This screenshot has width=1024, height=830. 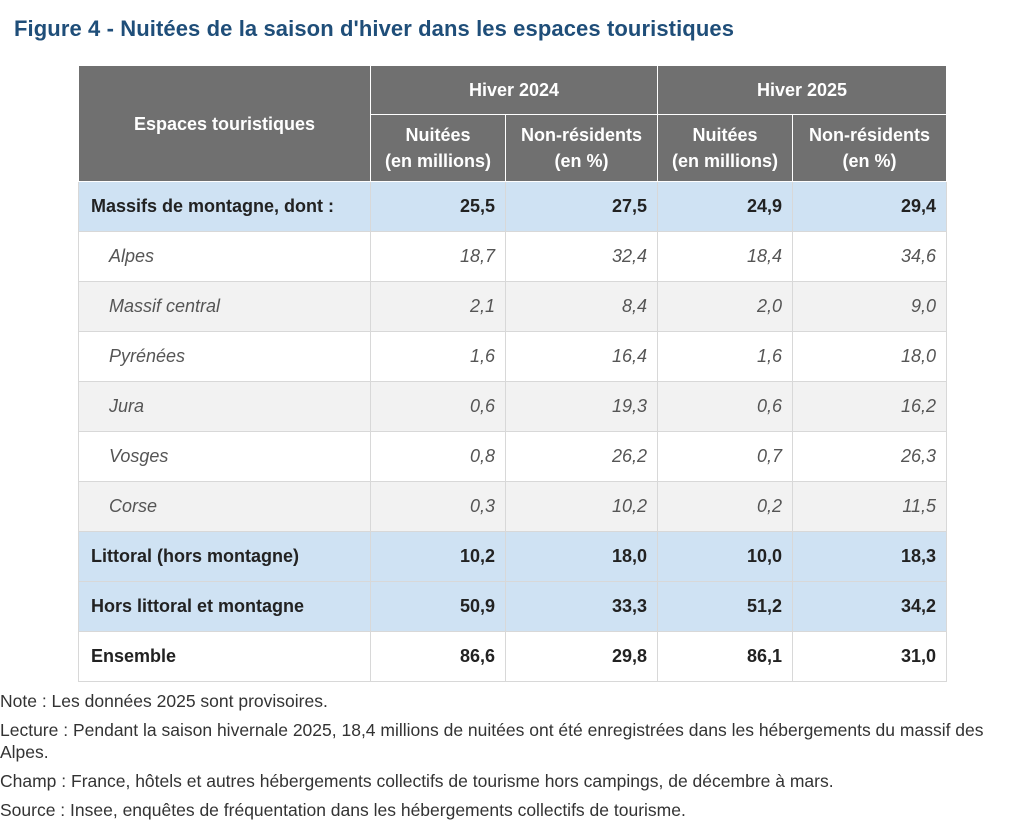 What do you see at coordinates (725, 256) in the screenshot?
I see `table-cell: 18,4` at bounding box center [725, 256].